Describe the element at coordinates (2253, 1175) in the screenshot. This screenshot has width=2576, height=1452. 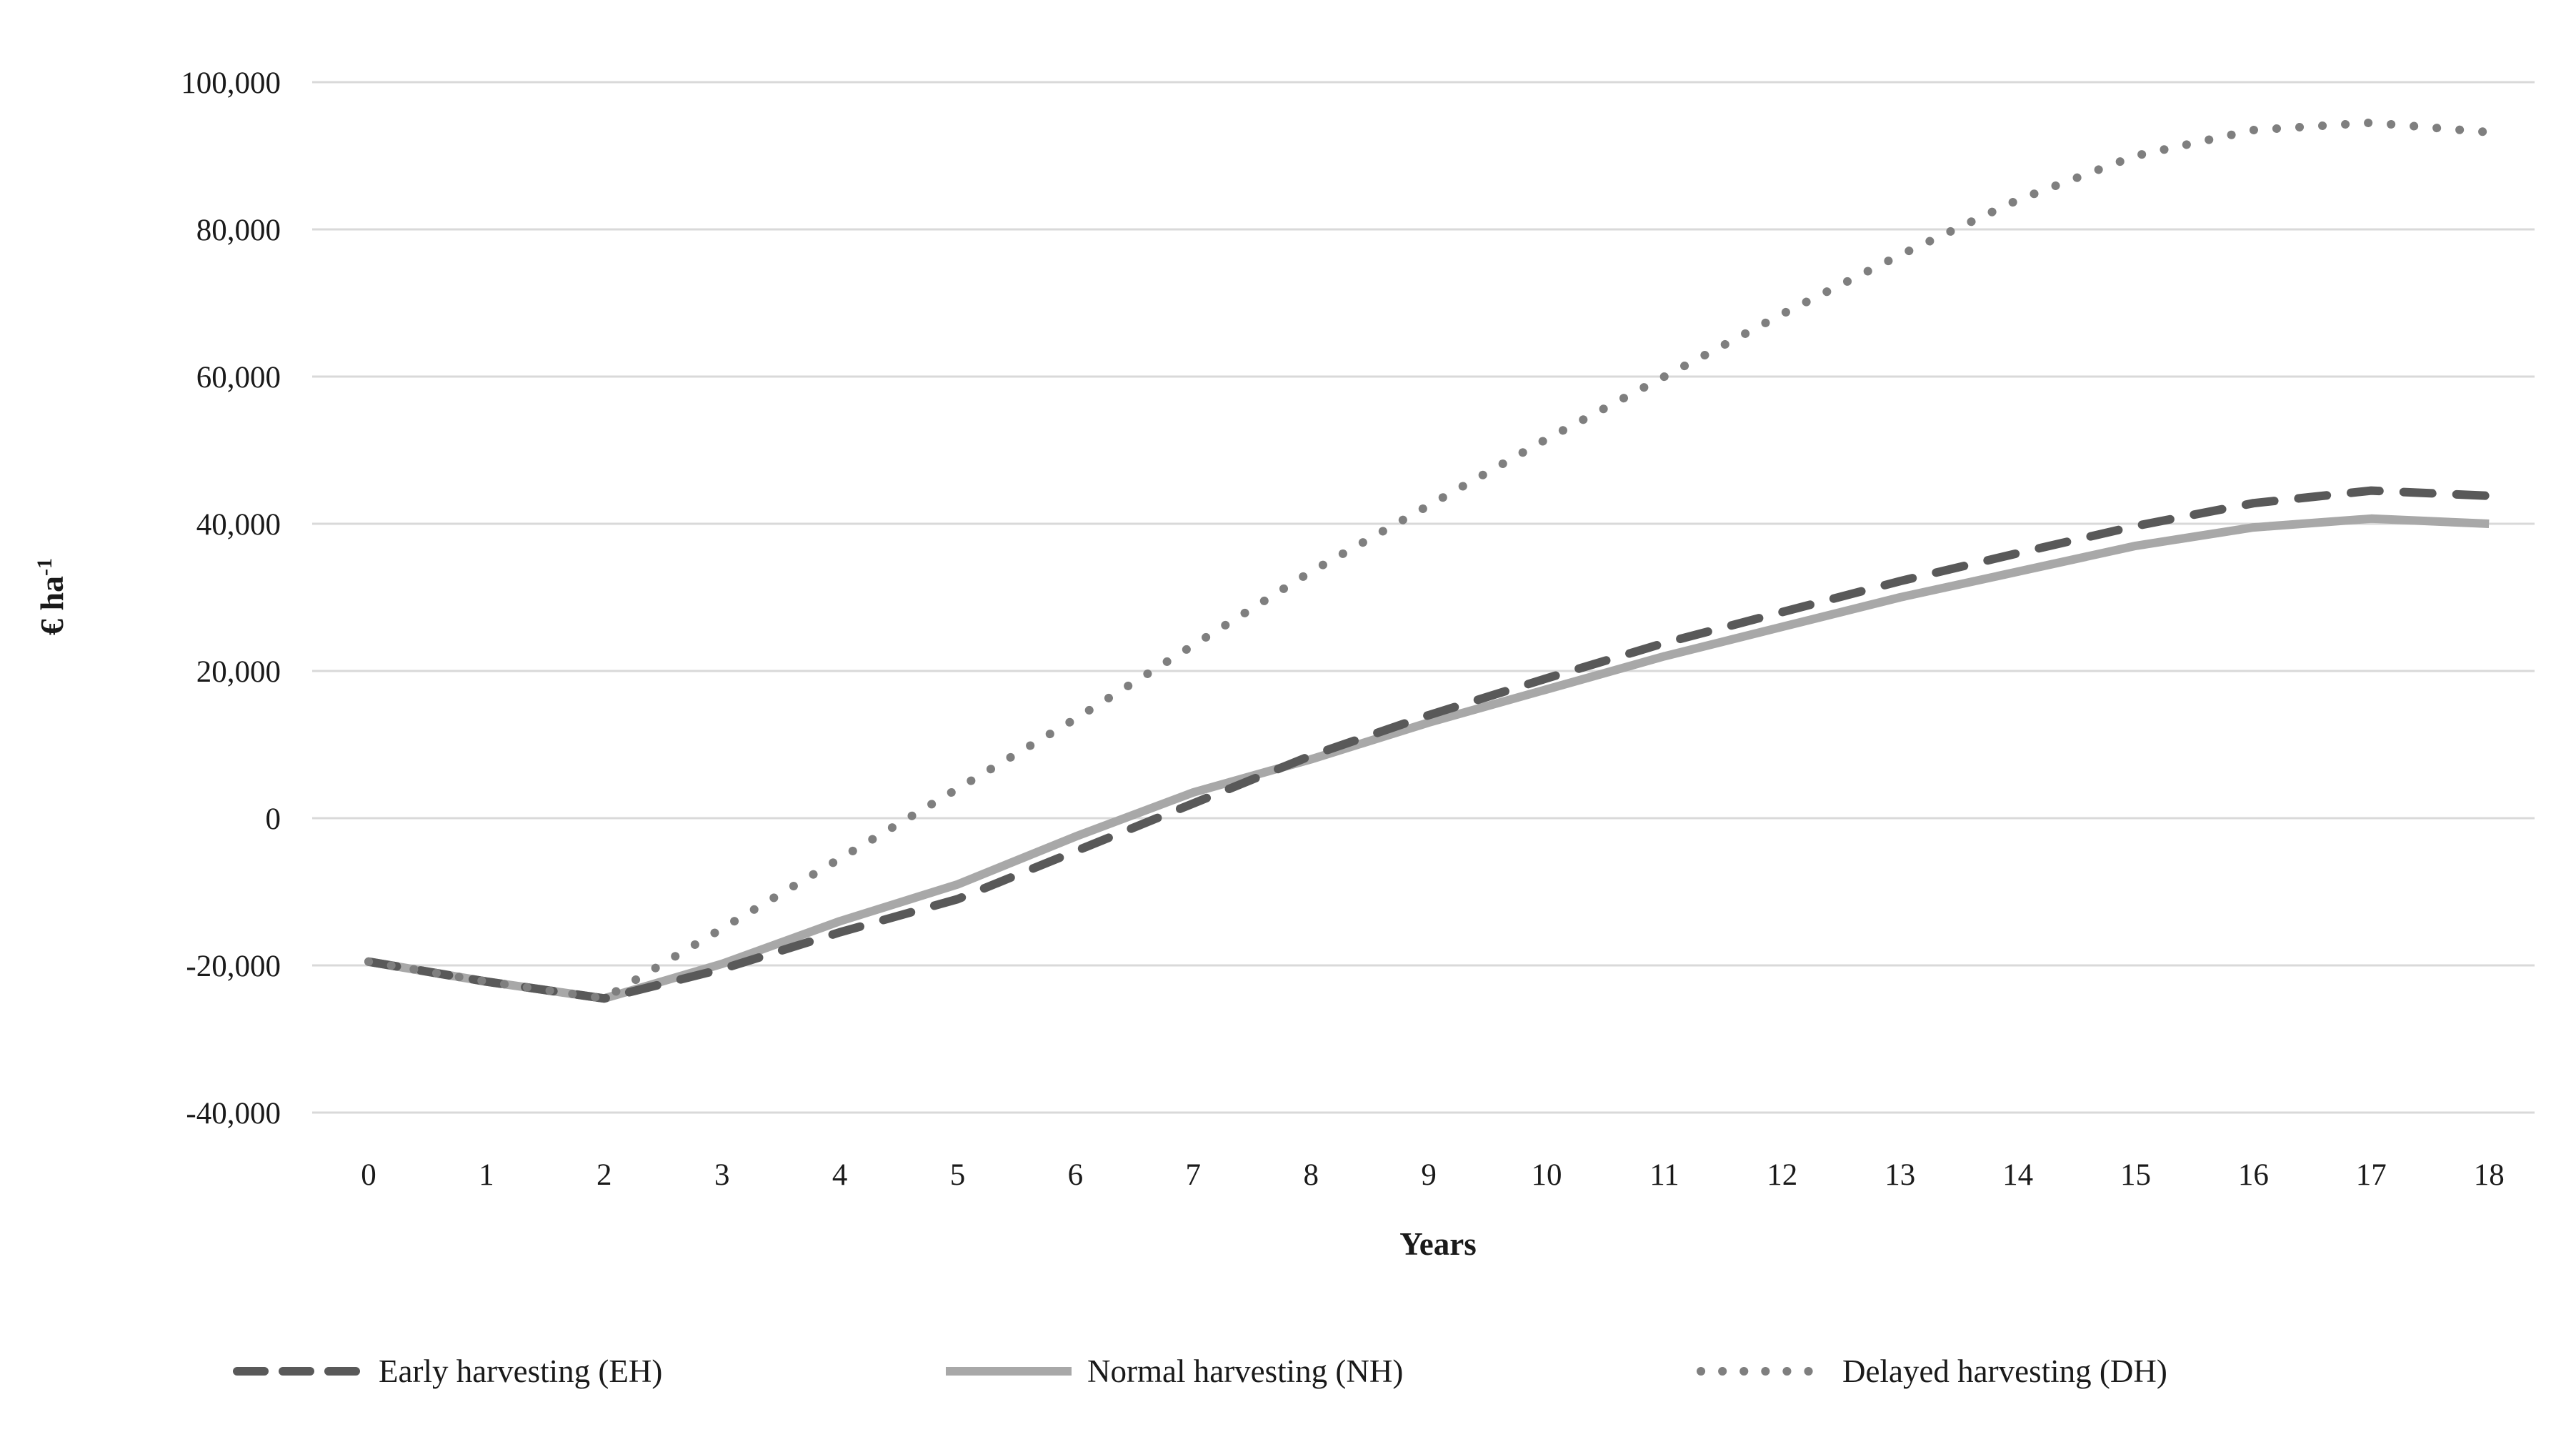
I see `x-tick-label: 16` at that location.